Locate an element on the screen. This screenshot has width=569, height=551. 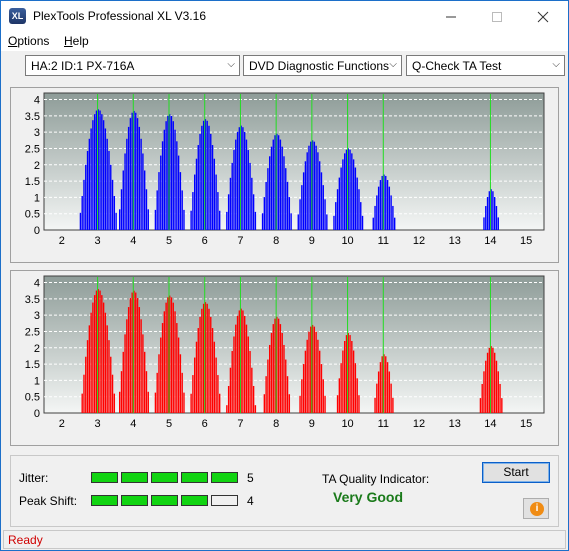
results-panel is located at coordinates (284, 491).